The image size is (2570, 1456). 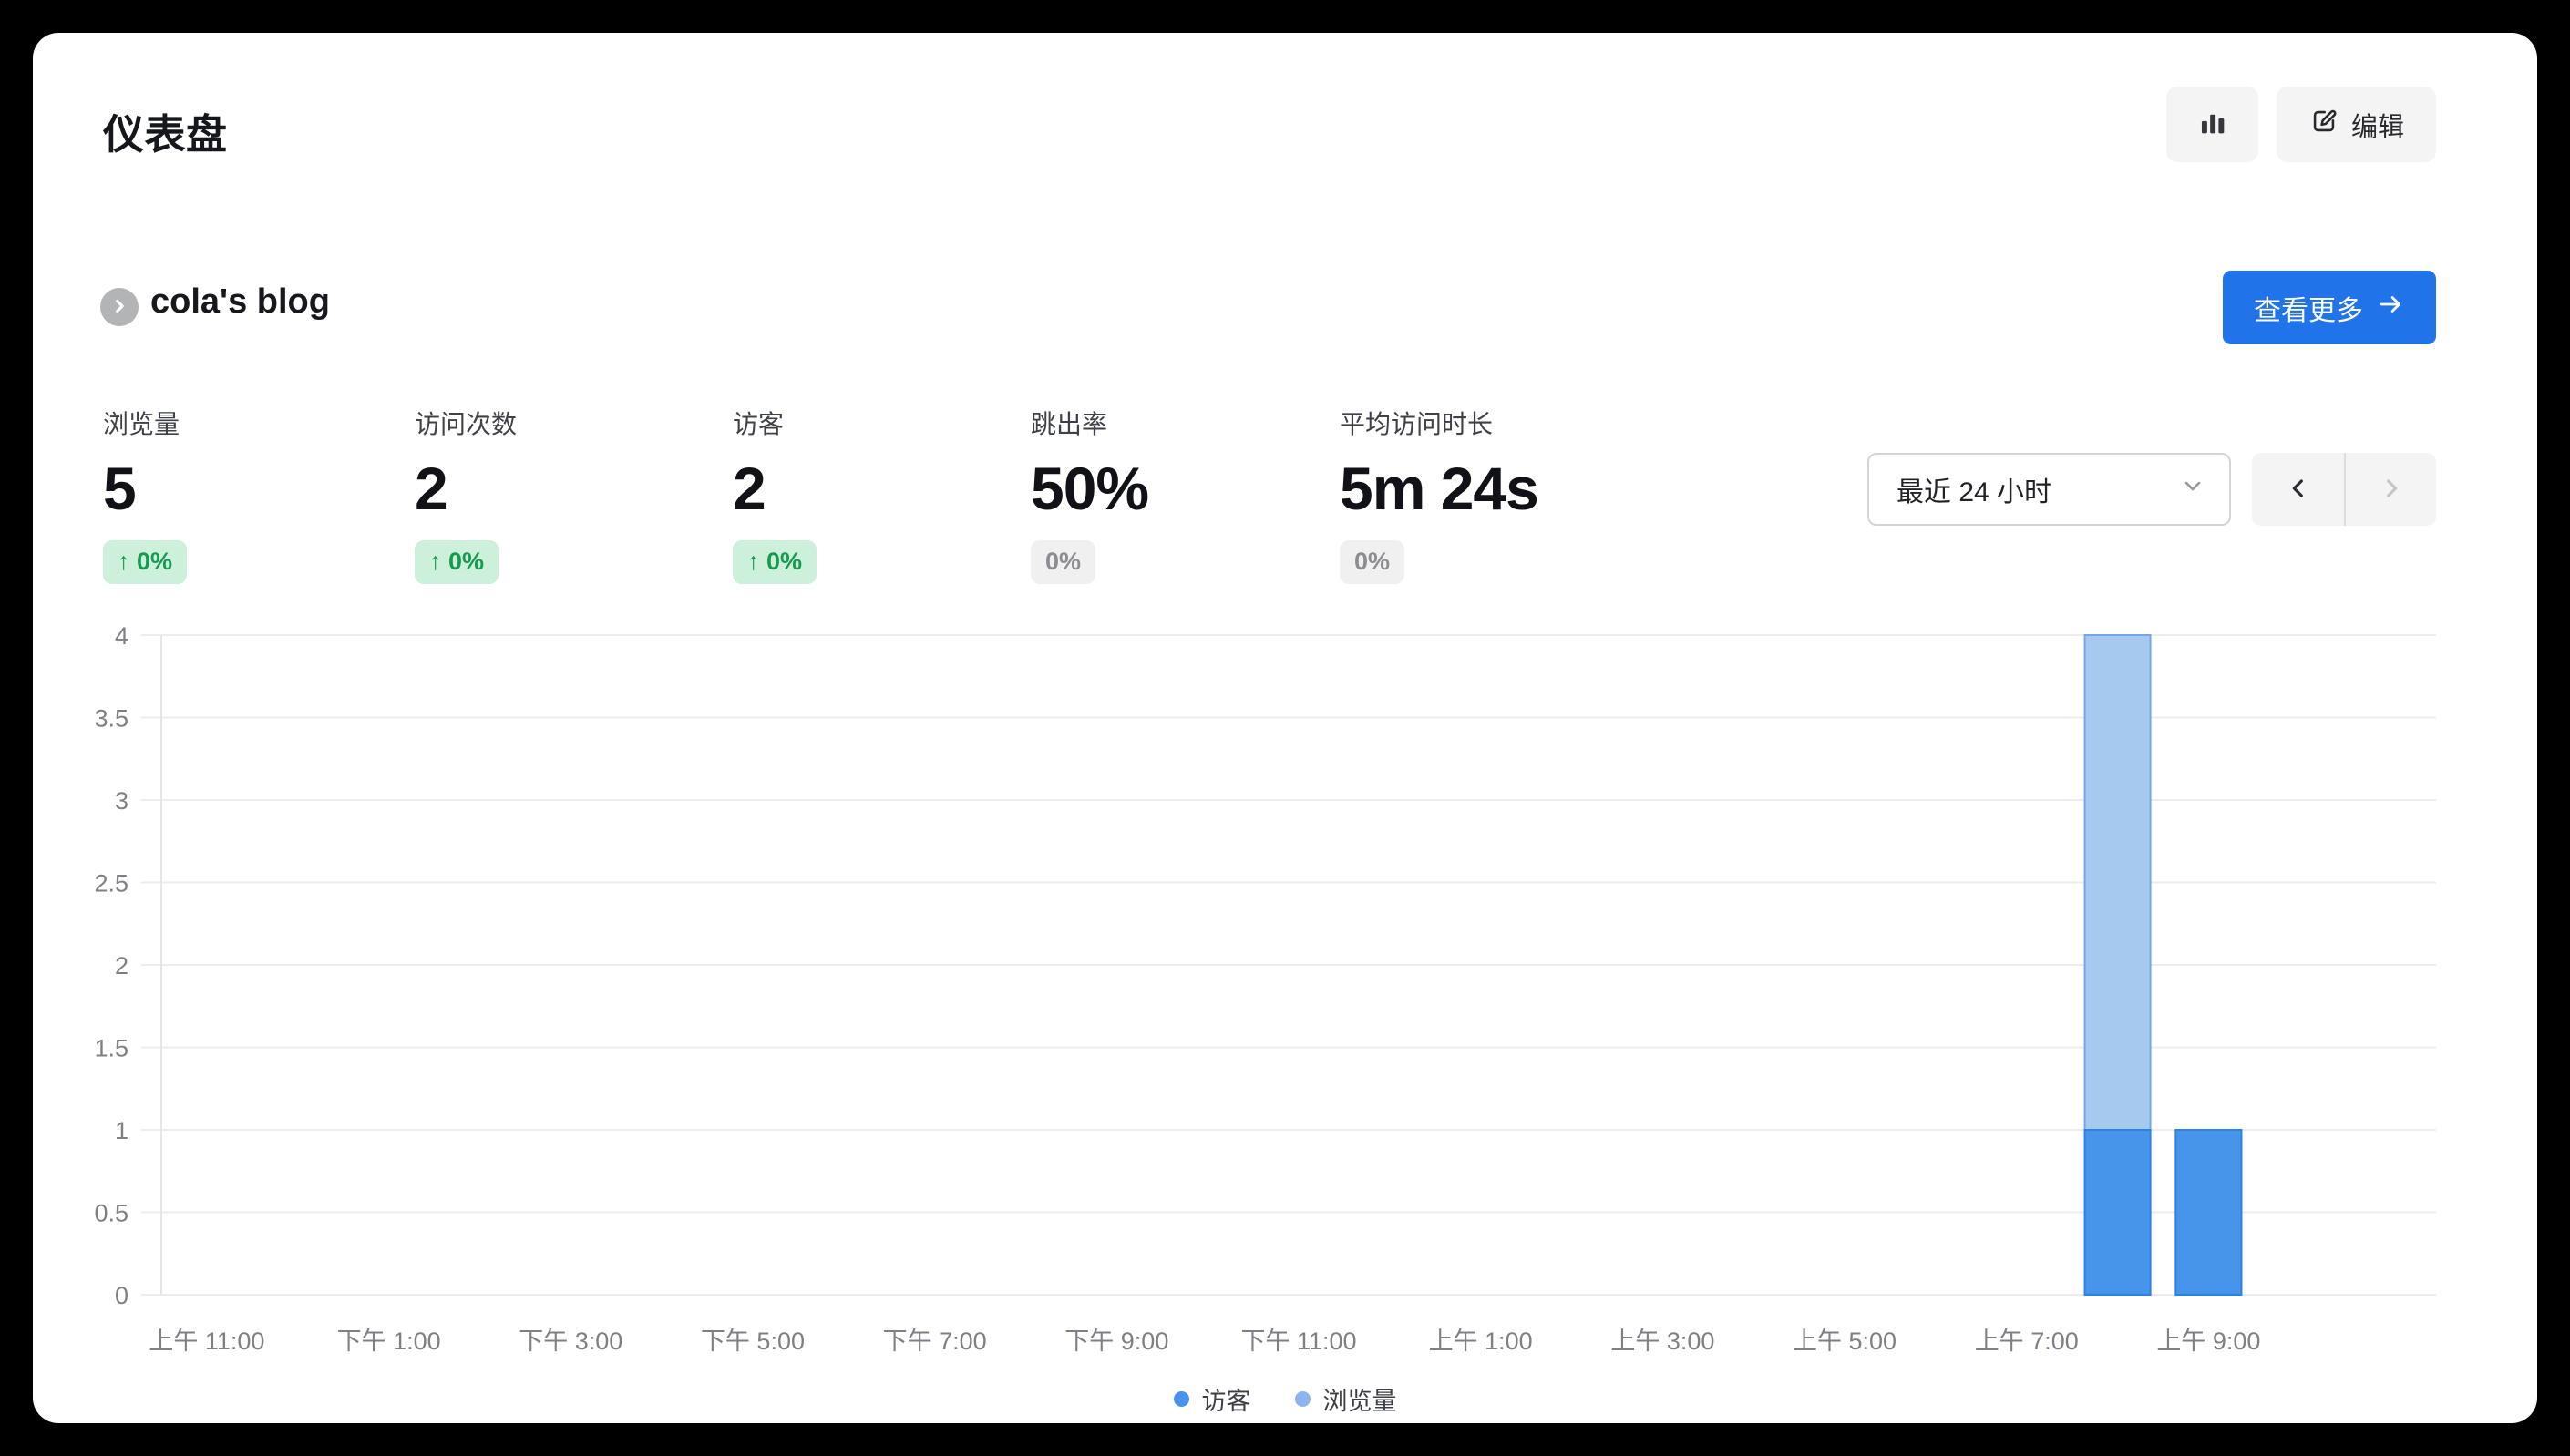 I want to click on website-expand-button, so click(x=119, y=307).